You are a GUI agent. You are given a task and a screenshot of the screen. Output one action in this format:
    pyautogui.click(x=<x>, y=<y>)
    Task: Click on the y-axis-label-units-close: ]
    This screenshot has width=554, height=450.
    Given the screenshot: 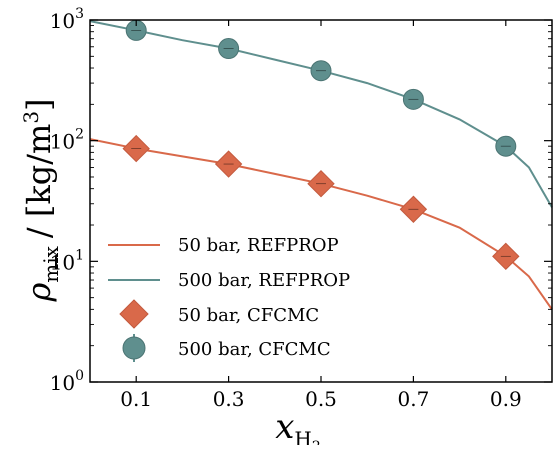 What is the action you would take?
    pyautogui.click(x=39, y=104)
    